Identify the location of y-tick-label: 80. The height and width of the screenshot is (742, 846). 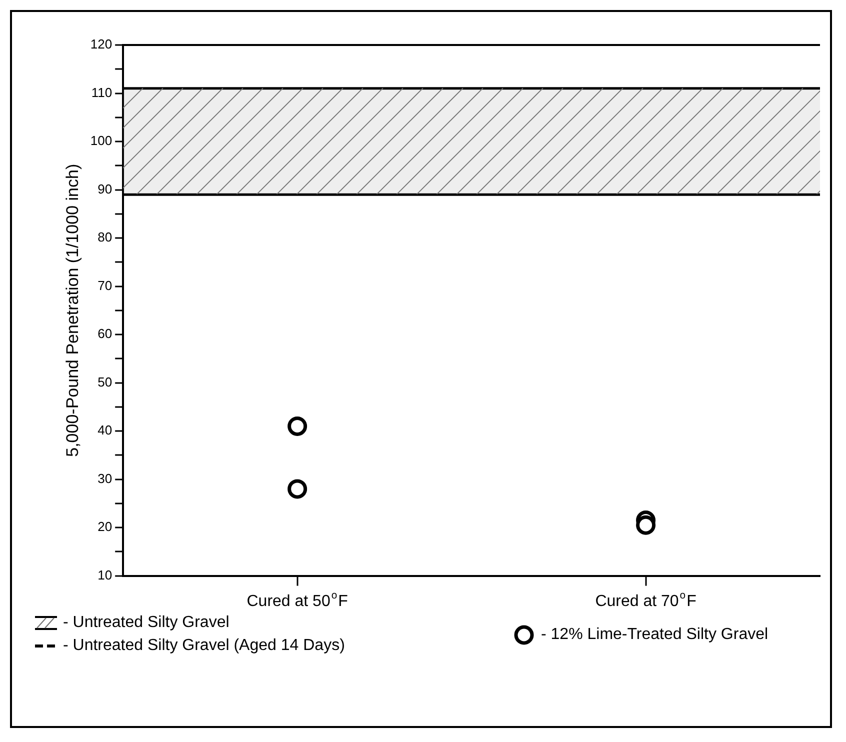
(105, 237).